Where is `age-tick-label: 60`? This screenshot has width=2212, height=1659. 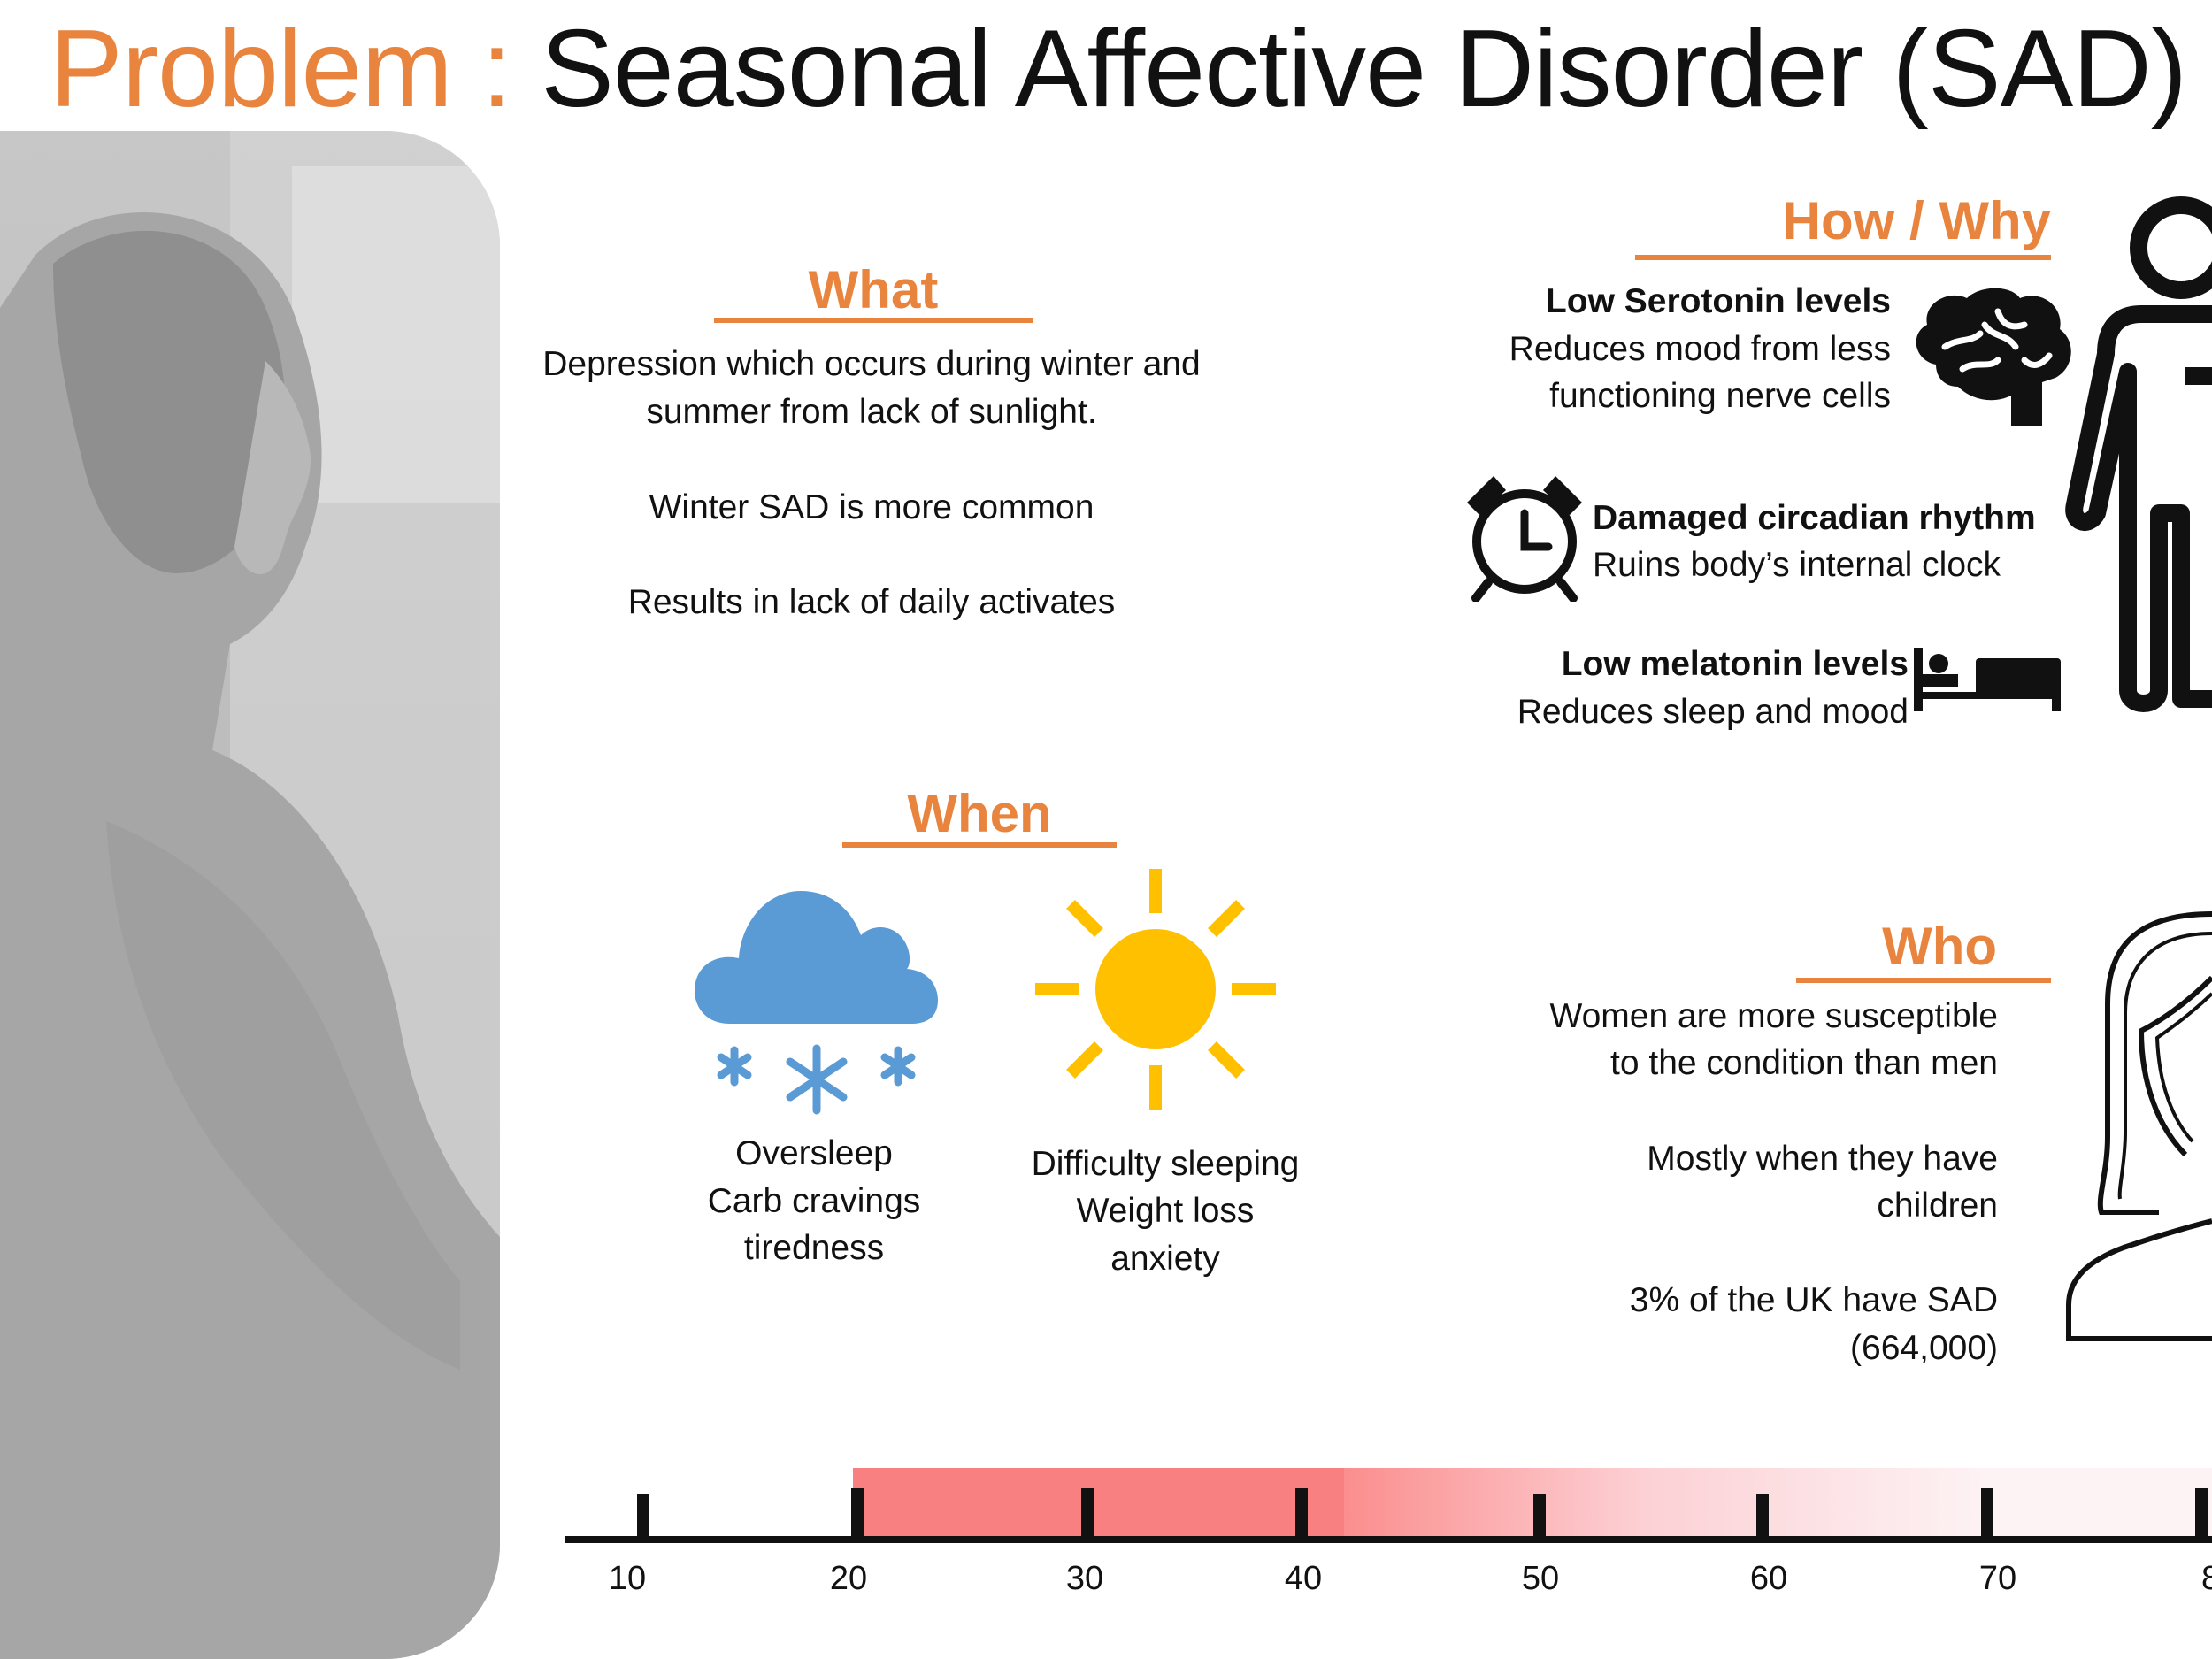 age-tick-label: 60 is located at coordinates (1769, 1579).